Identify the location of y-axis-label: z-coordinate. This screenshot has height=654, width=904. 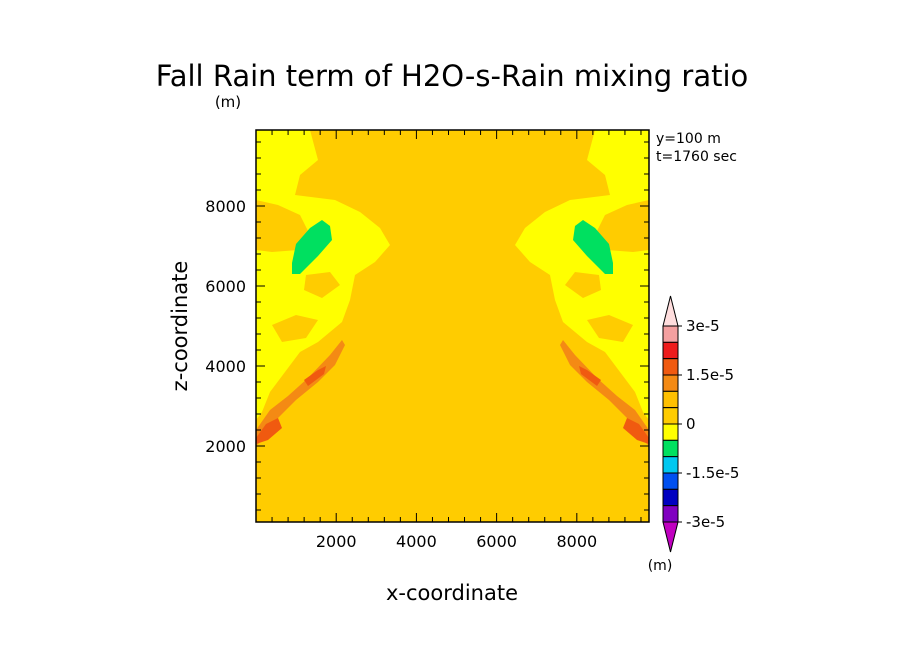
(180, 326).